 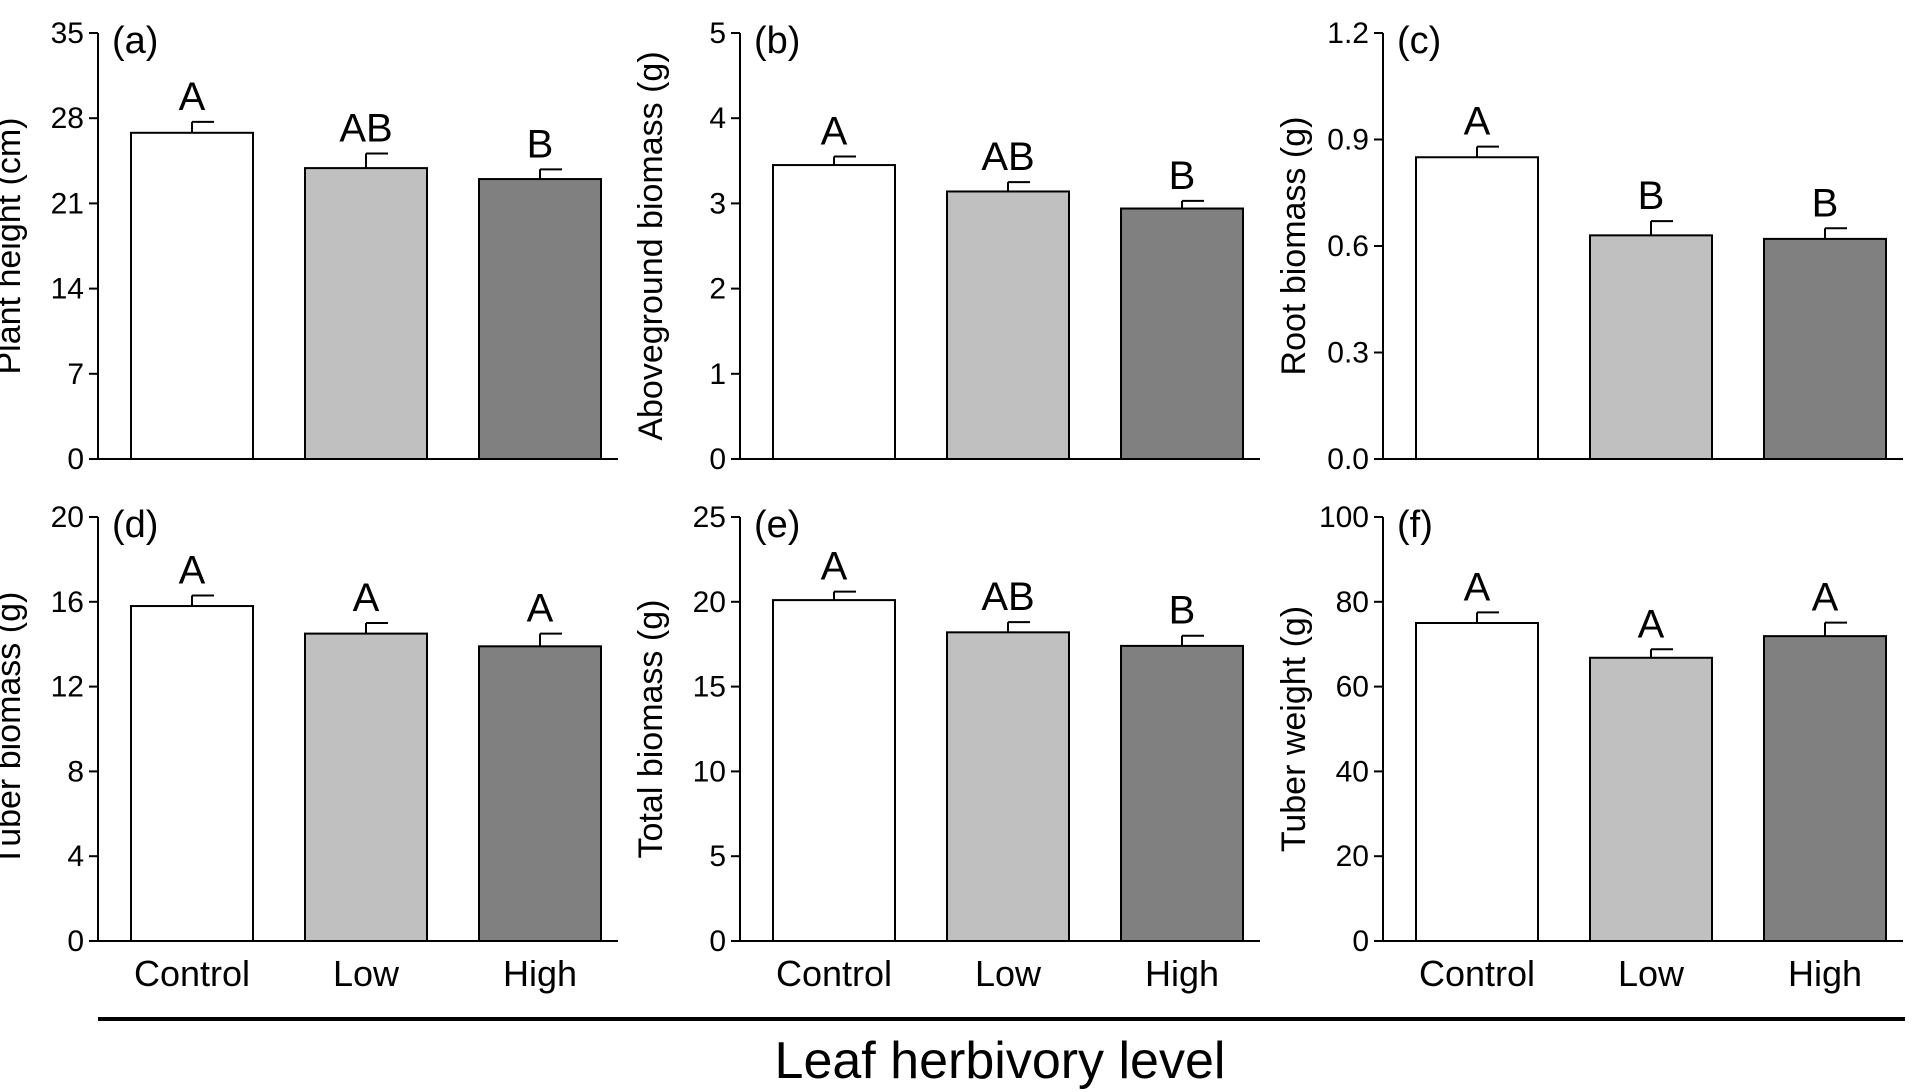 I want to click on panel-a: A AB B 0 7 14 21 28 35 (a) Plant height (cm), so click(x=309, y=246).